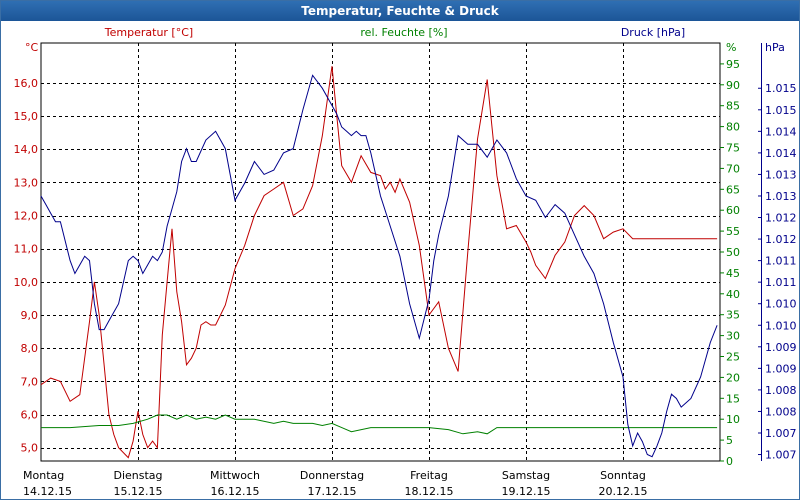  What do you see at coordinates (30, 315) in the screenshot?
I see `temperature-tick-label: 9,0` at bounding box center [30, 315].